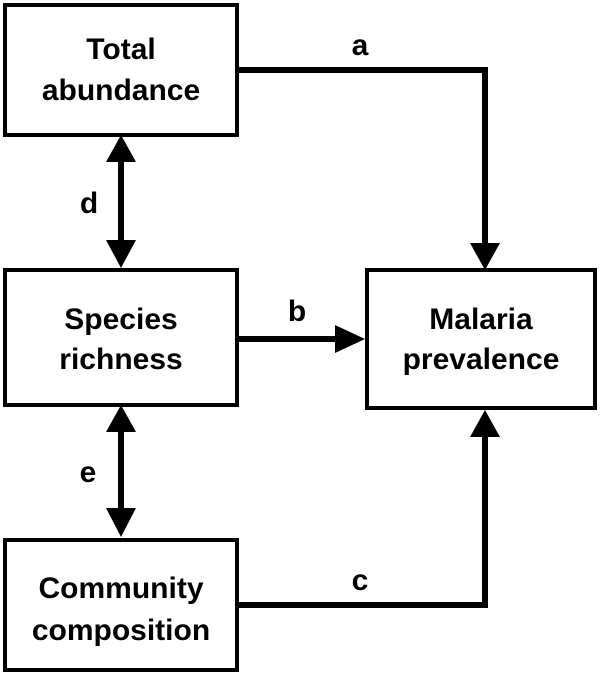  What do you see at coordinates (121, 522) in the screenshot?
I see `edge-e-arrowhead-bottom` at bounding box center [121, 522].